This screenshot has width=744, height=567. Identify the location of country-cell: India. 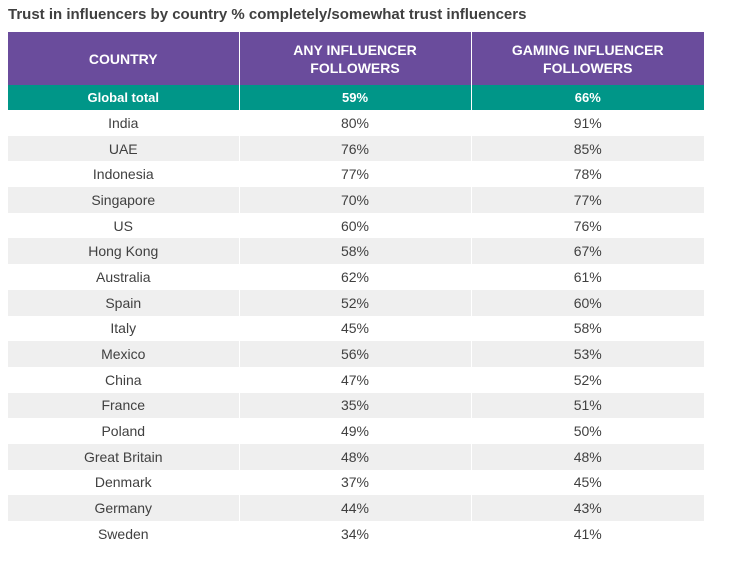
(123, 123).